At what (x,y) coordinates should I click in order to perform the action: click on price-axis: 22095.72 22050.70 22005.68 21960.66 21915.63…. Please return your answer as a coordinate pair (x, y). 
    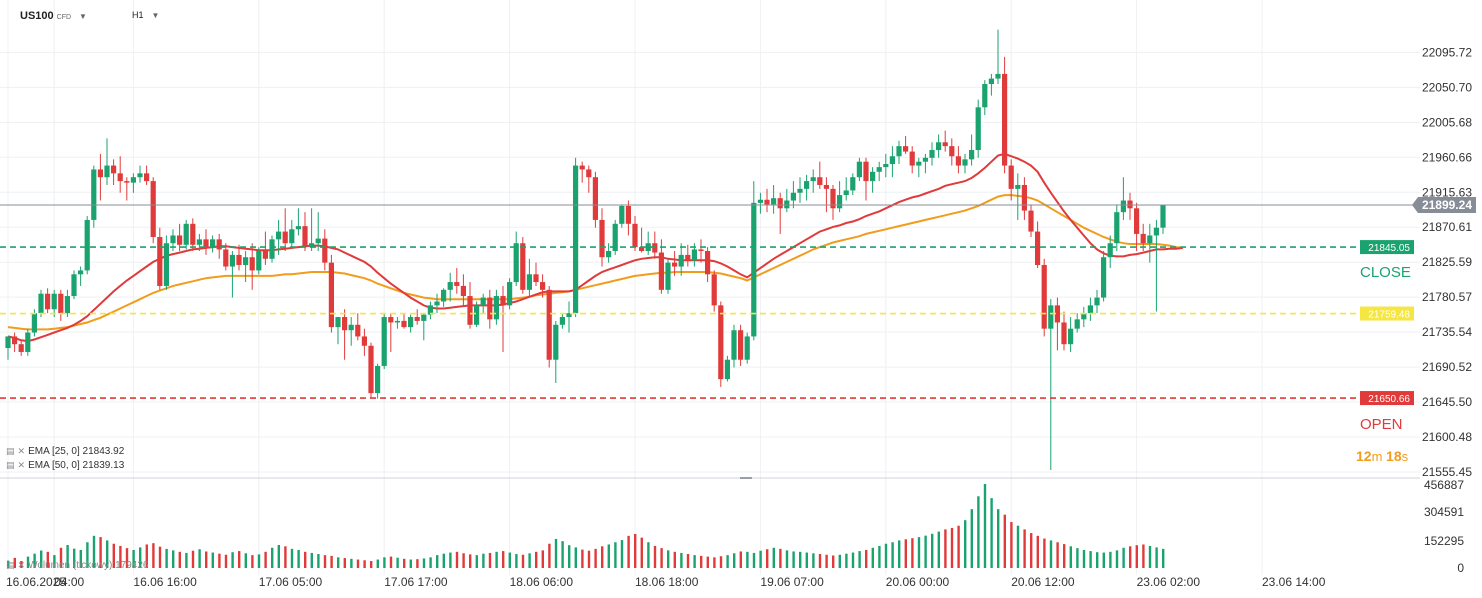
    Looking at the image, I should click on (1447, 262).